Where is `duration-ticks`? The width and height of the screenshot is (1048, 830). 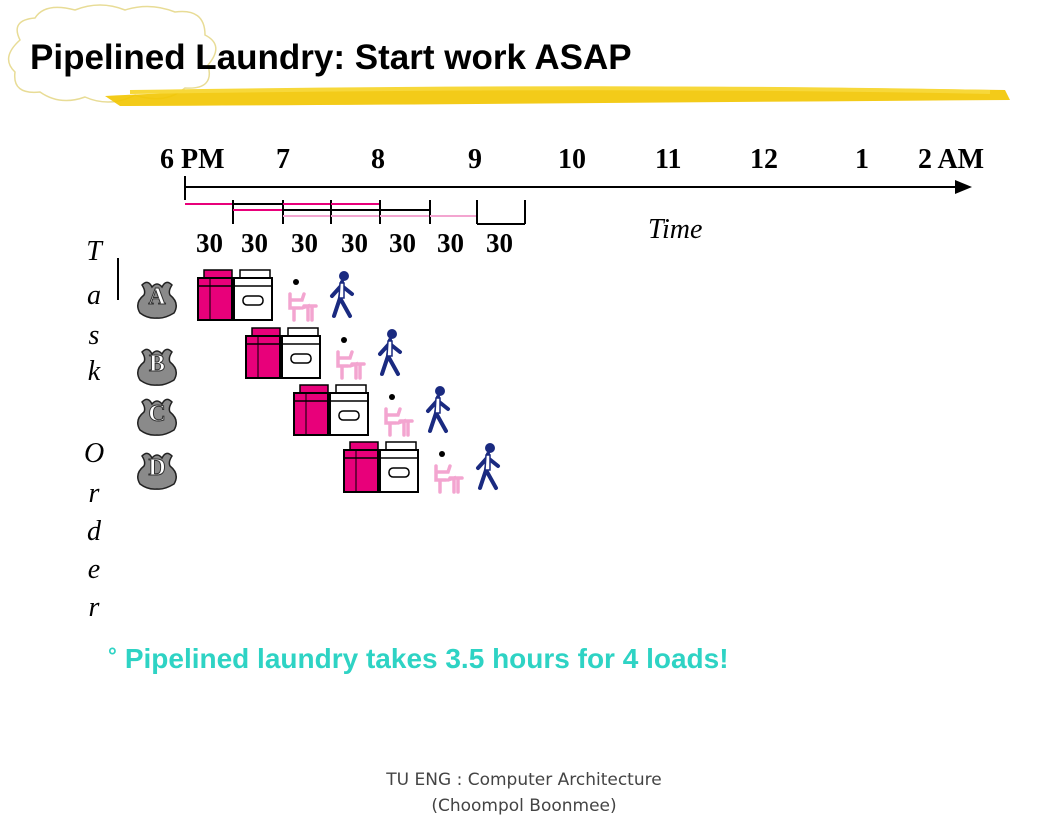 duration-ticks is located at coordinates (355, 212).